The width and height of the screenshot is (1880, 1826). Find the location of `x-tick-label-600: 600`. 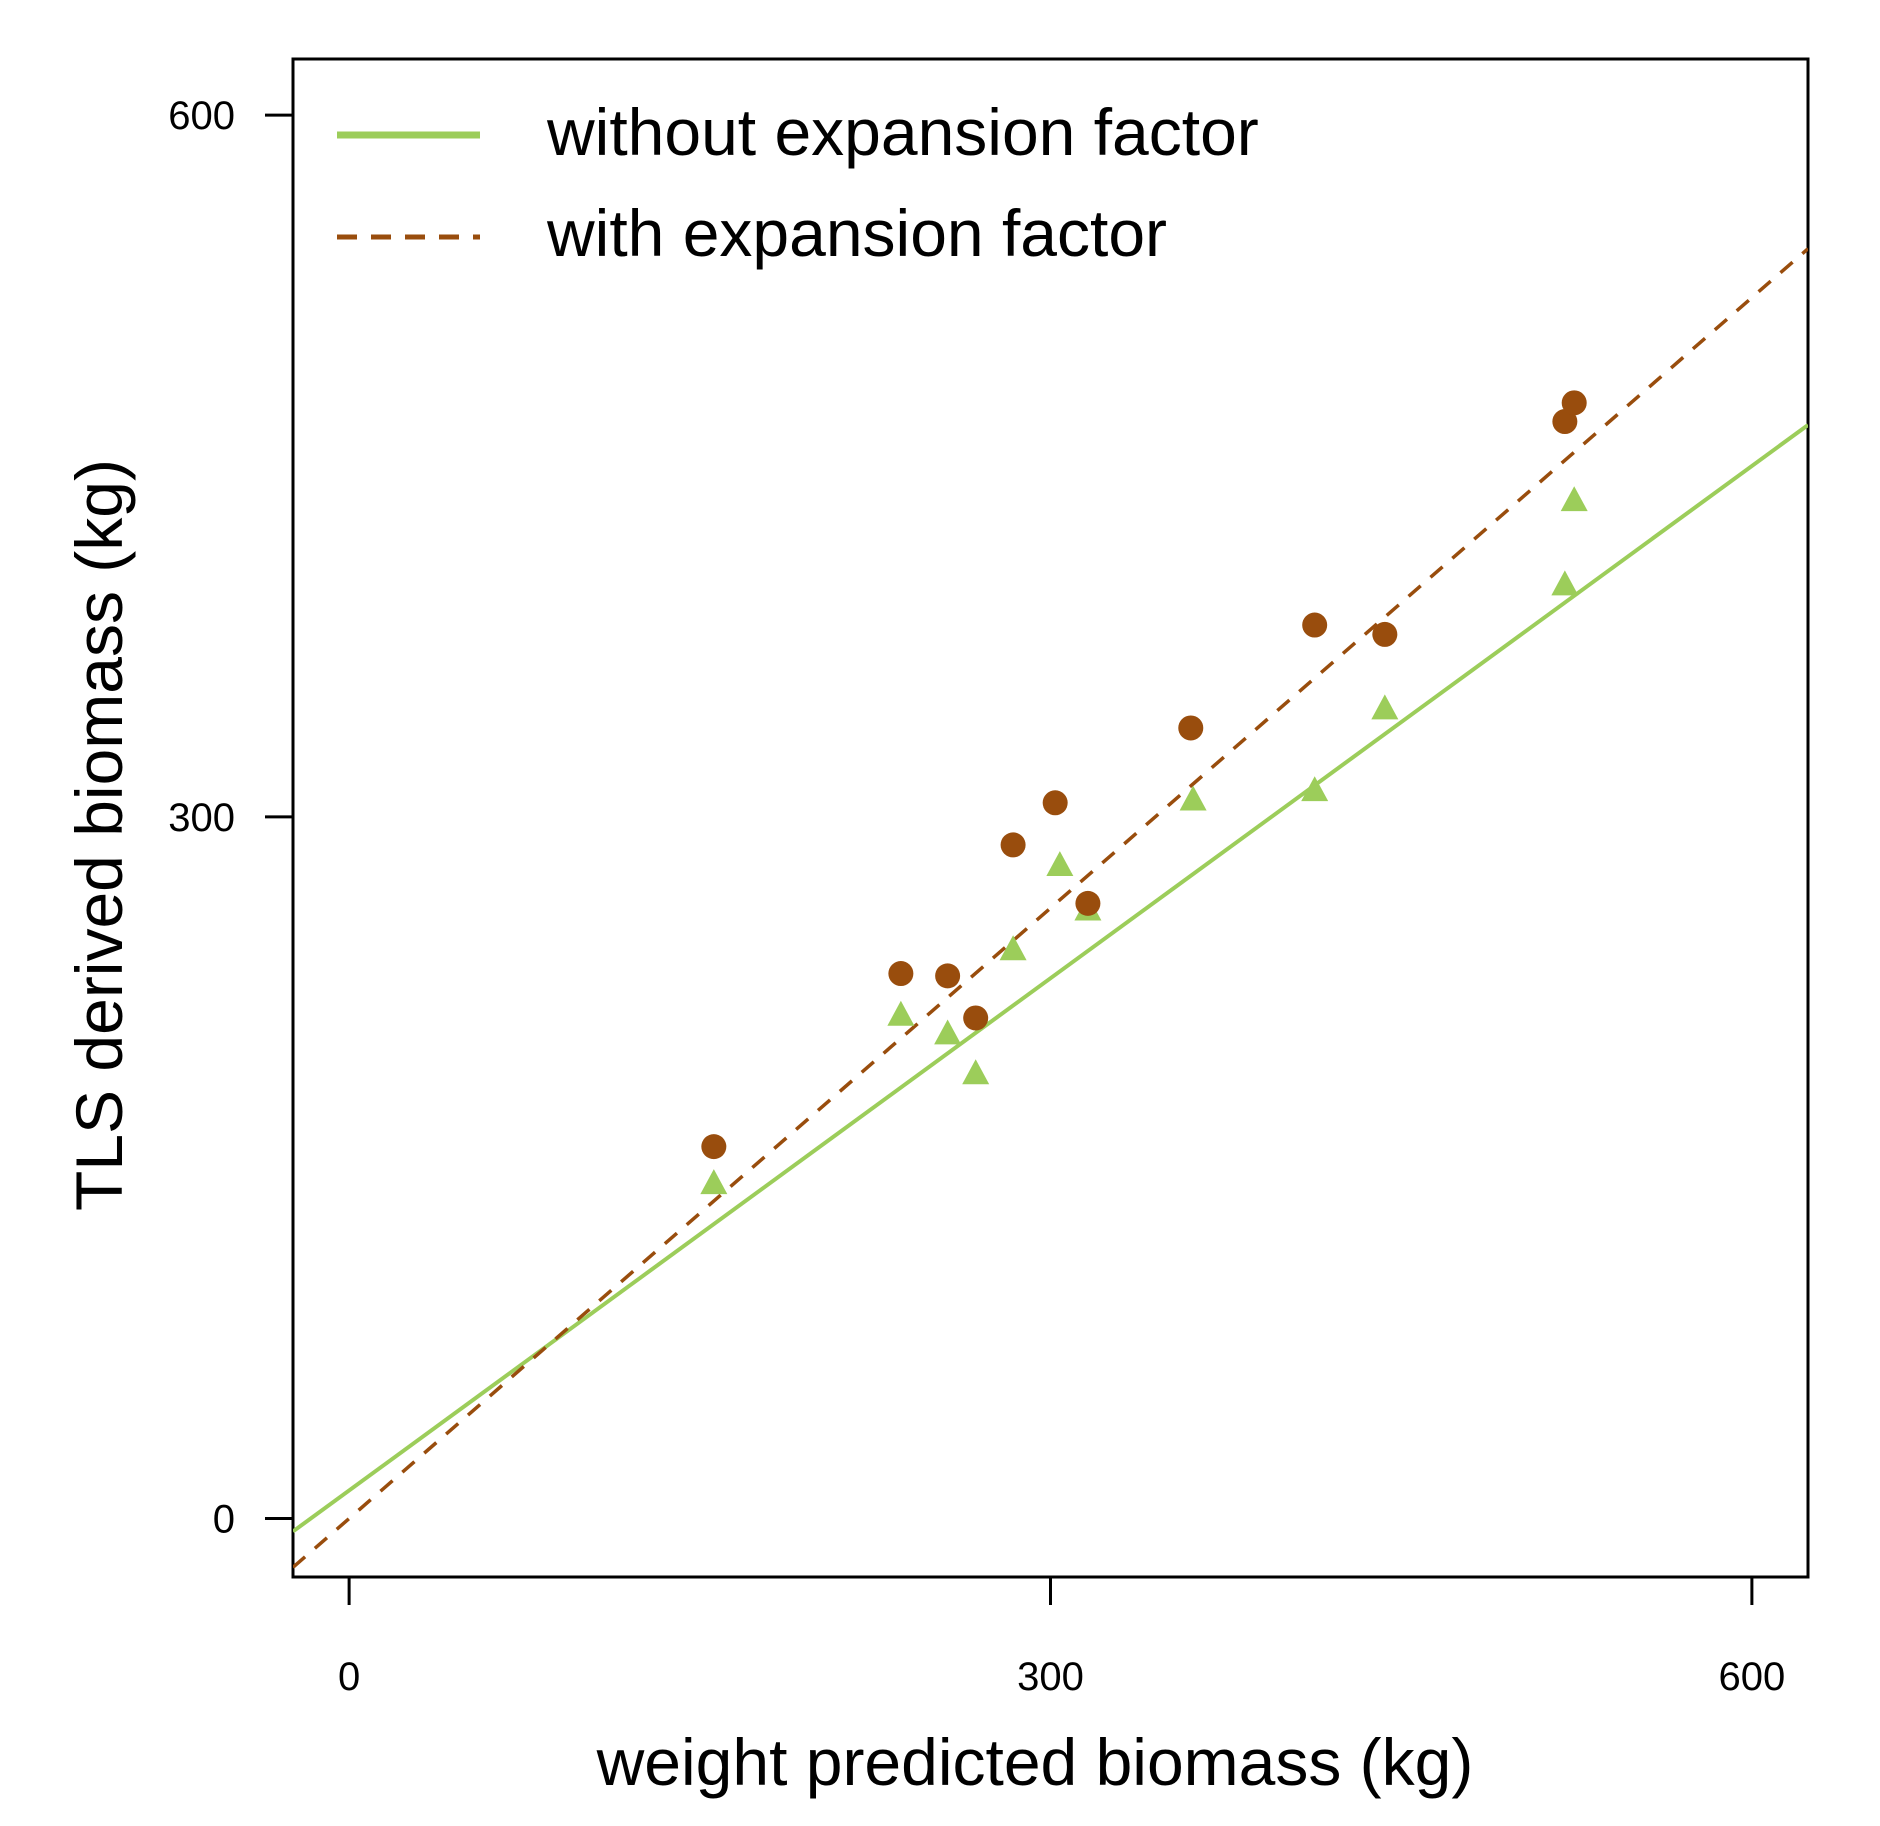

x-tick-label-600: 600 is located at coordinates (1752, 1677).